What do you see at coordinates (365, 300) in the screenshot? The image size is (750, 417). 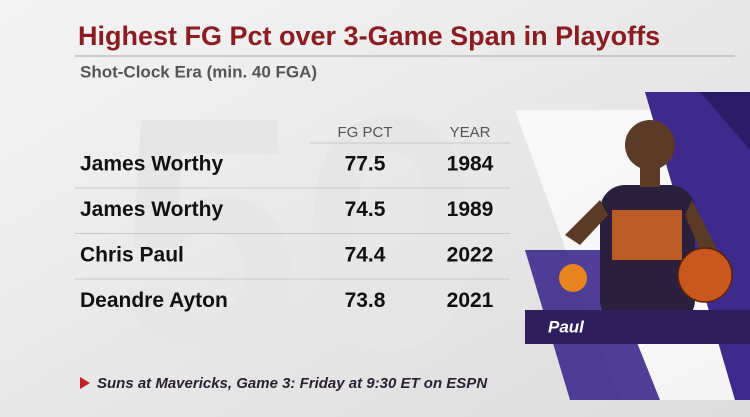 I see `cell-value: 73.8` at bounding box center [365, 300].